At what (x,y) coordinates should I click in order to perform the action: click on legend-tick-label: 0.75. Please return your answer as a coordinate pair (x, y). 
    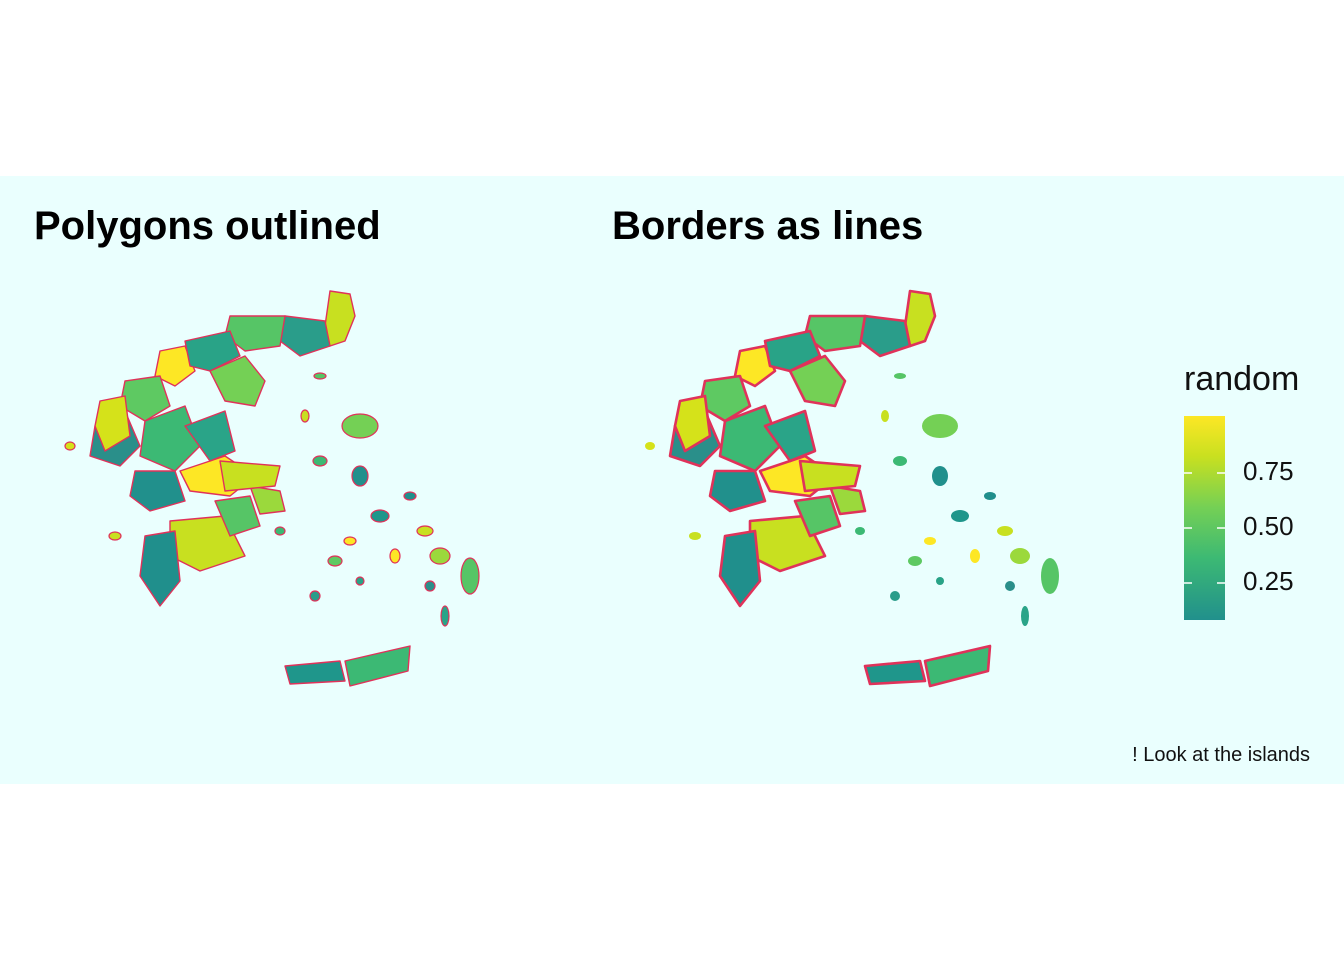
    Looking at the image, I should click on (1268, 471).